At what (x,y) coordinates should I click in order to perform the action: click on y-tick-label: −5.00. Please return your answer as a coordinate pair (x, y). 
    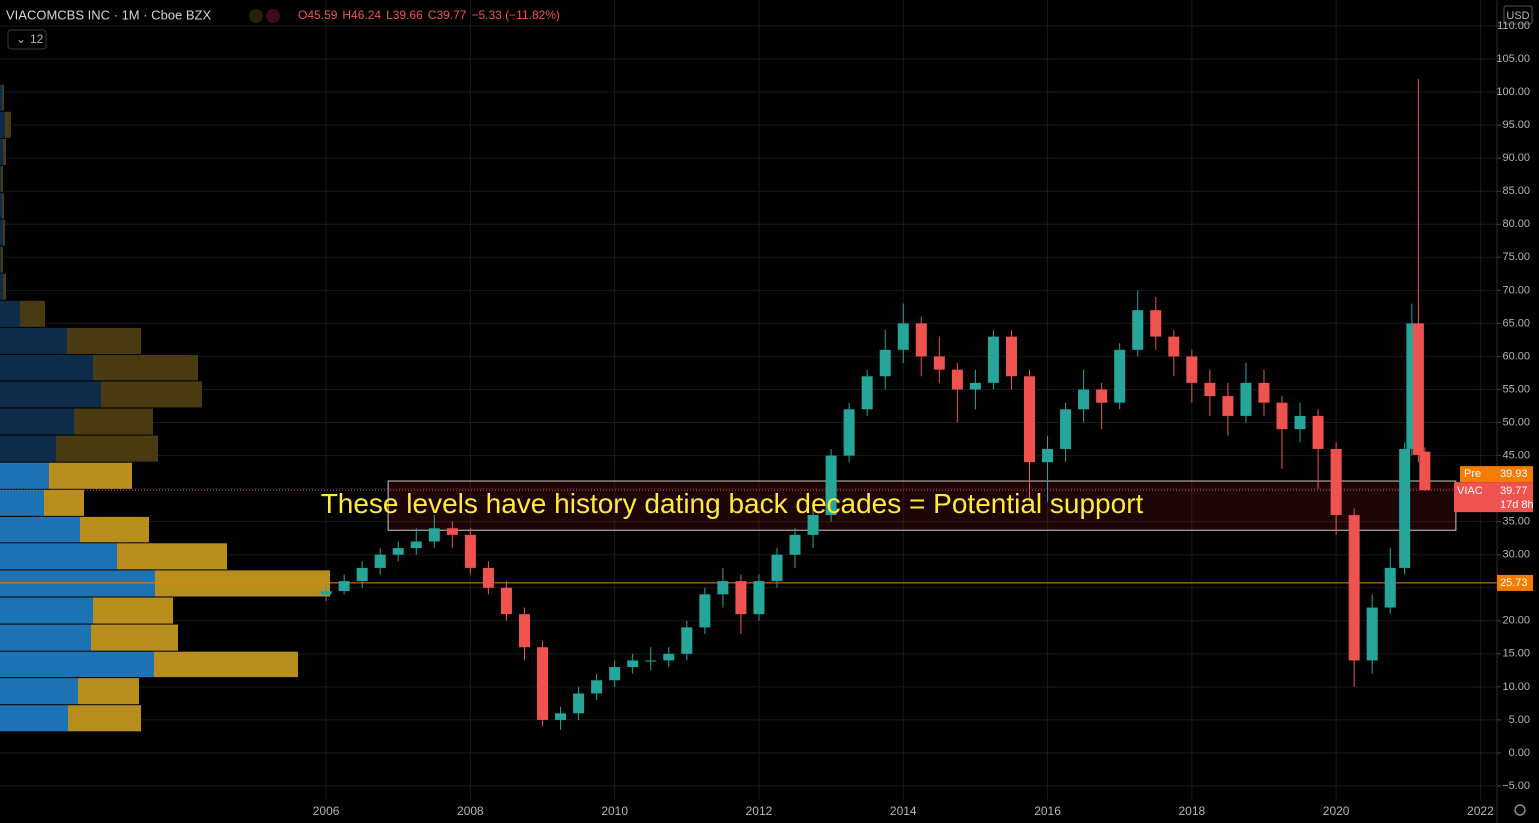
    Looking at the image, I should click on (1516, 786).